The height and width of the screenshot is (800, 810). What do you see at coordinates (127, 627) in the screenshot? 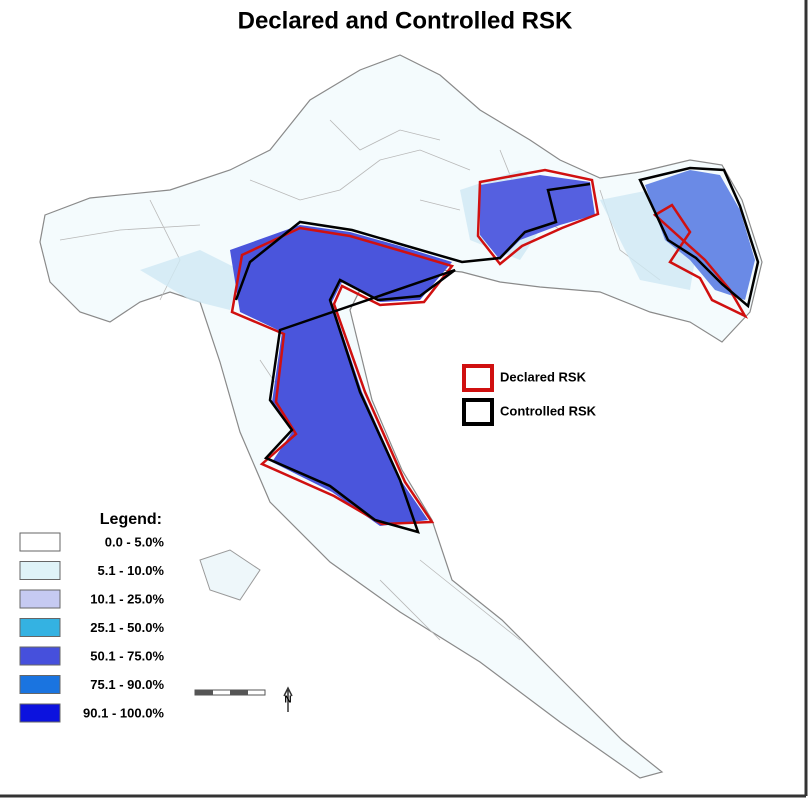
I see `legend-label: 25.1 - 50.0%` at bounding box center [127, 627].